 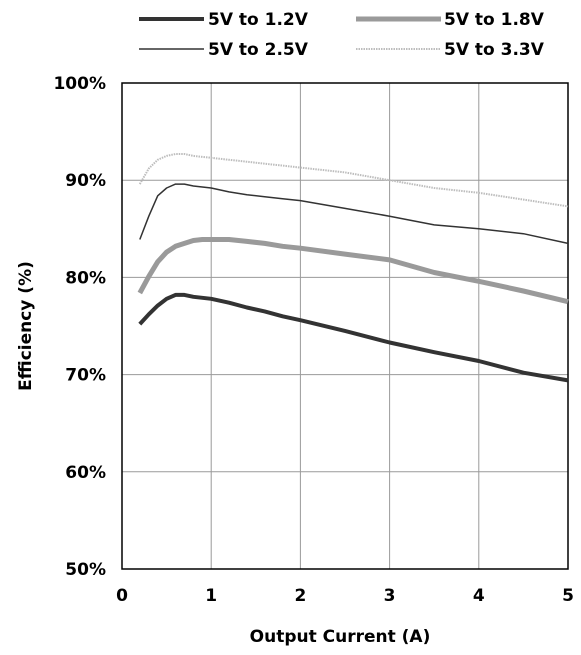 I want to click on y-axis-ticks: 50% 60% 70% 80% 90% 100%, so click(x=79, y=327).